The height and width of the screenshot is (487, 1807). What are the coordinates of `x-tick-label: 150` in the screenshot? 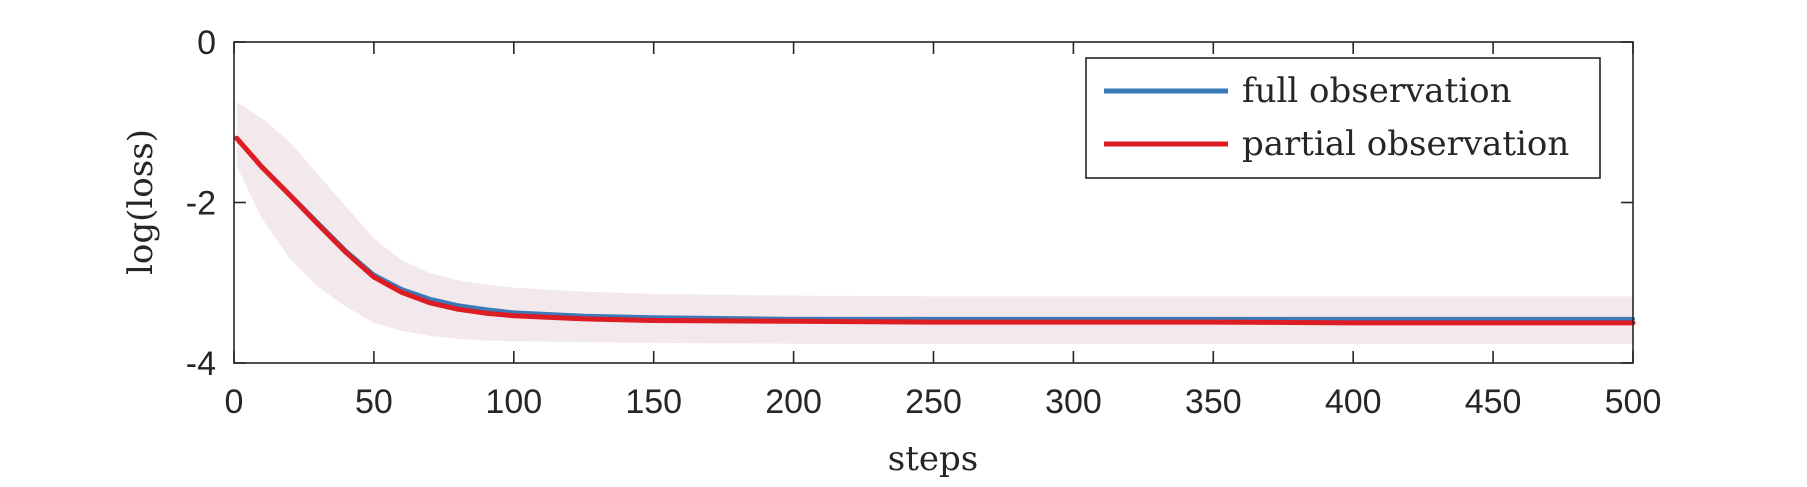 It's located at (653, 402).